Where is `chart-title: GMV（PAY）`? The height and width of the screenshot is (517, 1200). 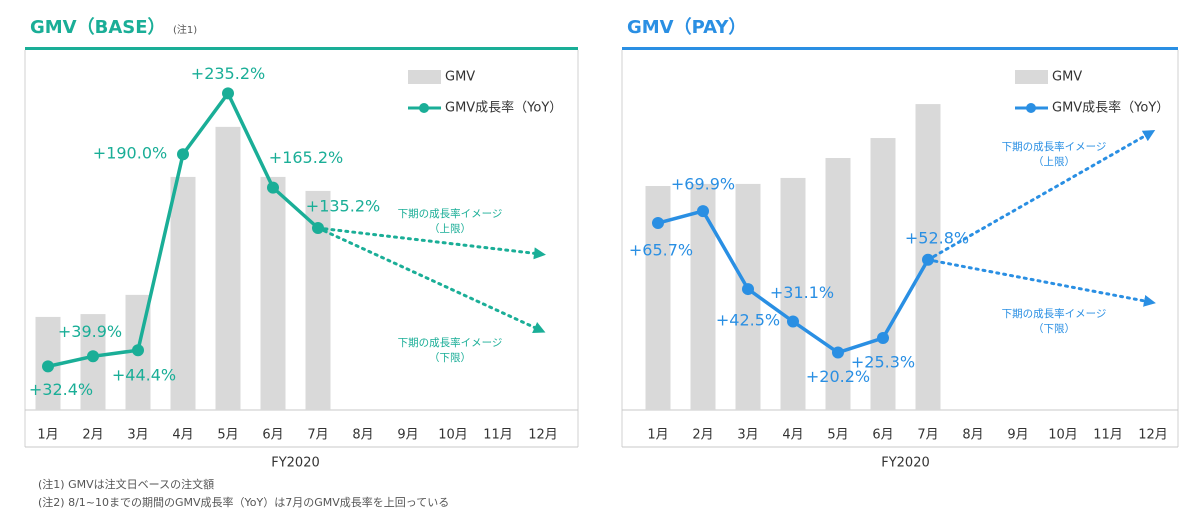
chart-title: GMV（PAY） is located at coordinates (686, 27).